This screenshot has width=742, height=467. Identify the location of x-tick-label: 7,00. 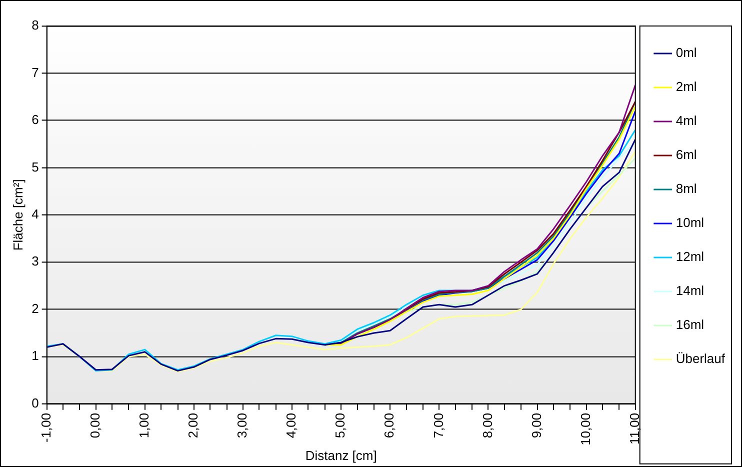
(438, 425).